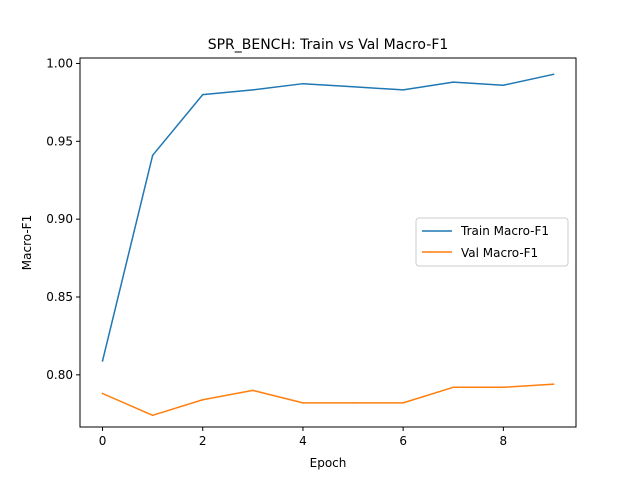 This screenshot has height=480, width=640. Describe the element at coordinates (504, 231) in the screenshot. I see `legend-label-train: Train Macro-F1` at that location.